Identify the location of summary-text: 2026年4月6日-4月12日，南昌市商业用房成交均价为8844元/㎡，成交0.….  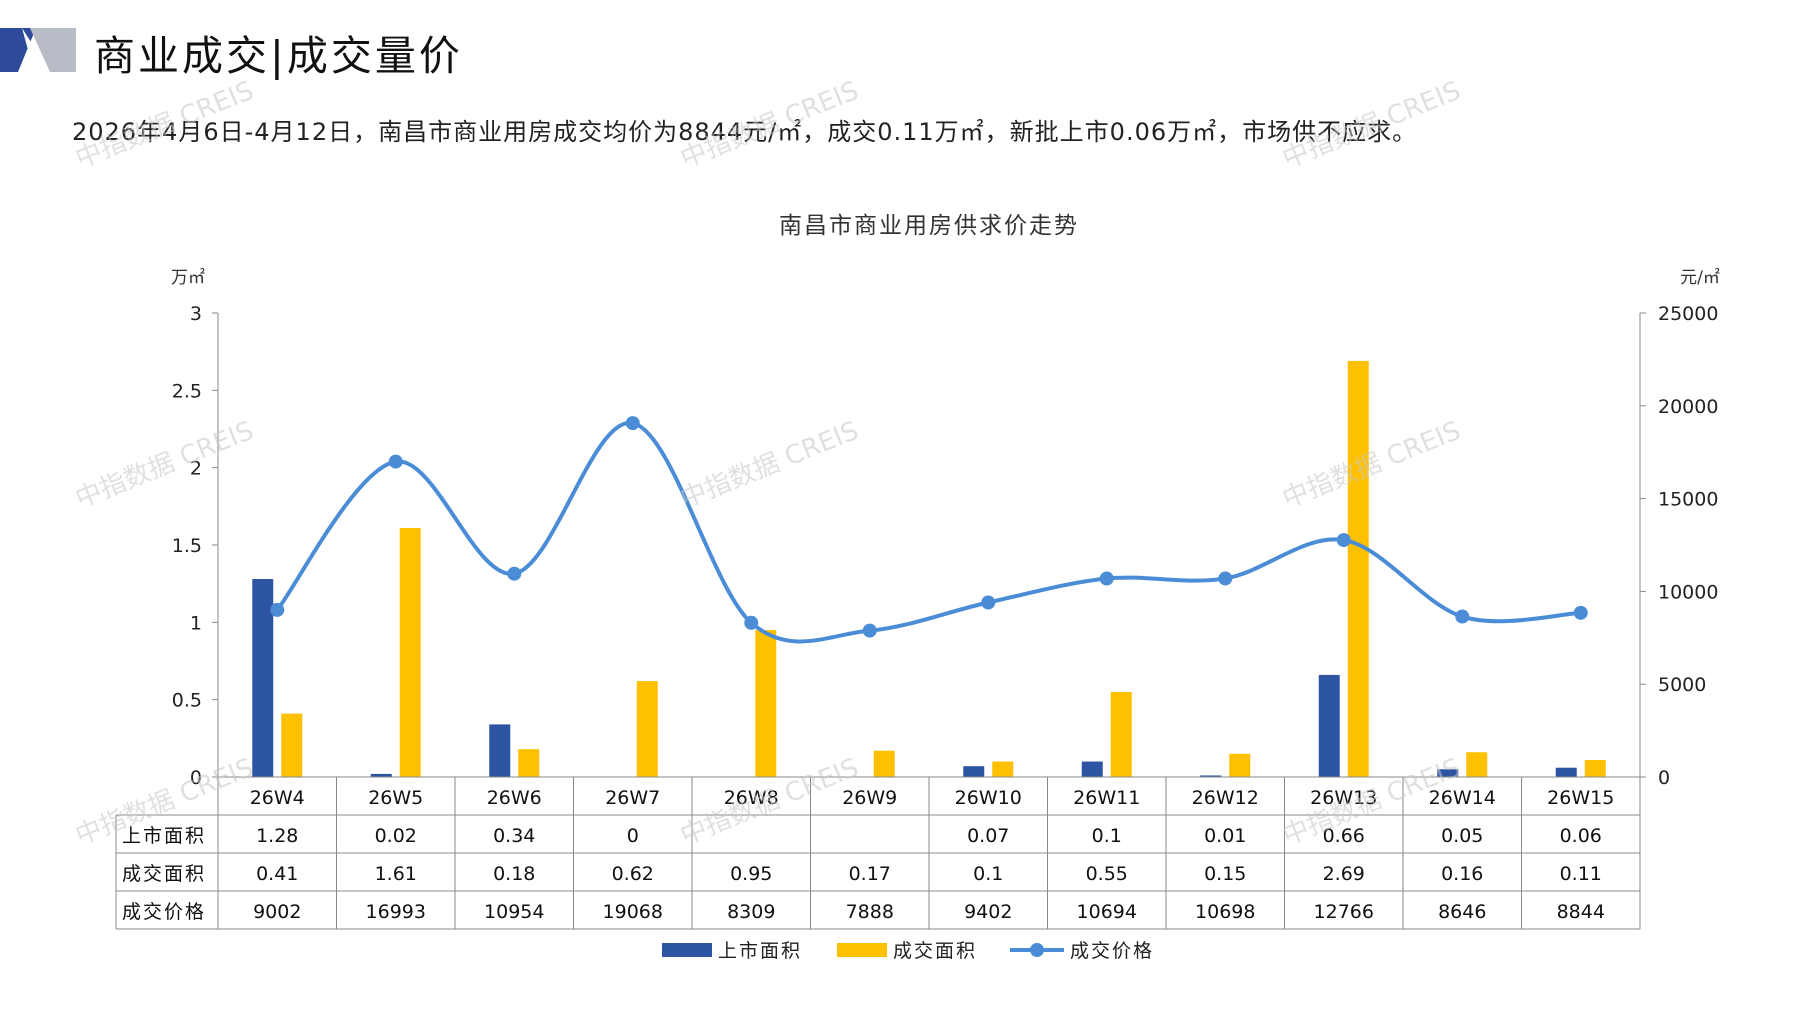
(745, 132).